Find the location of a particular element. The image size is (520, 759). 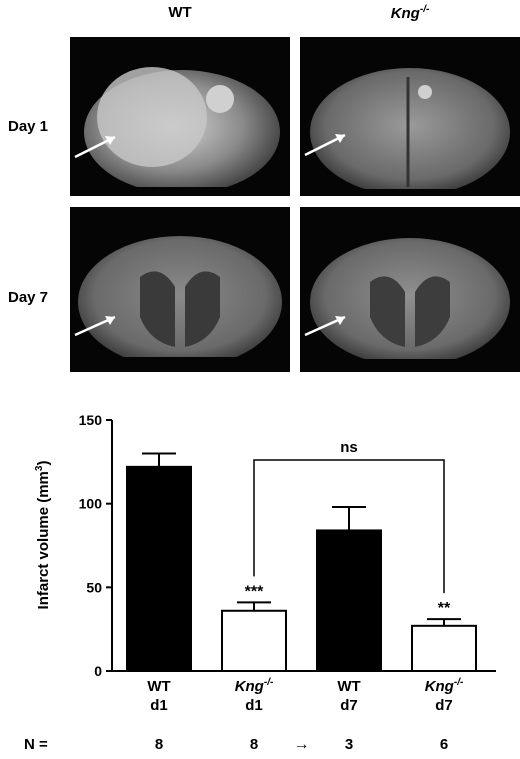

significance-bracket is located at coordinates (349, 526).